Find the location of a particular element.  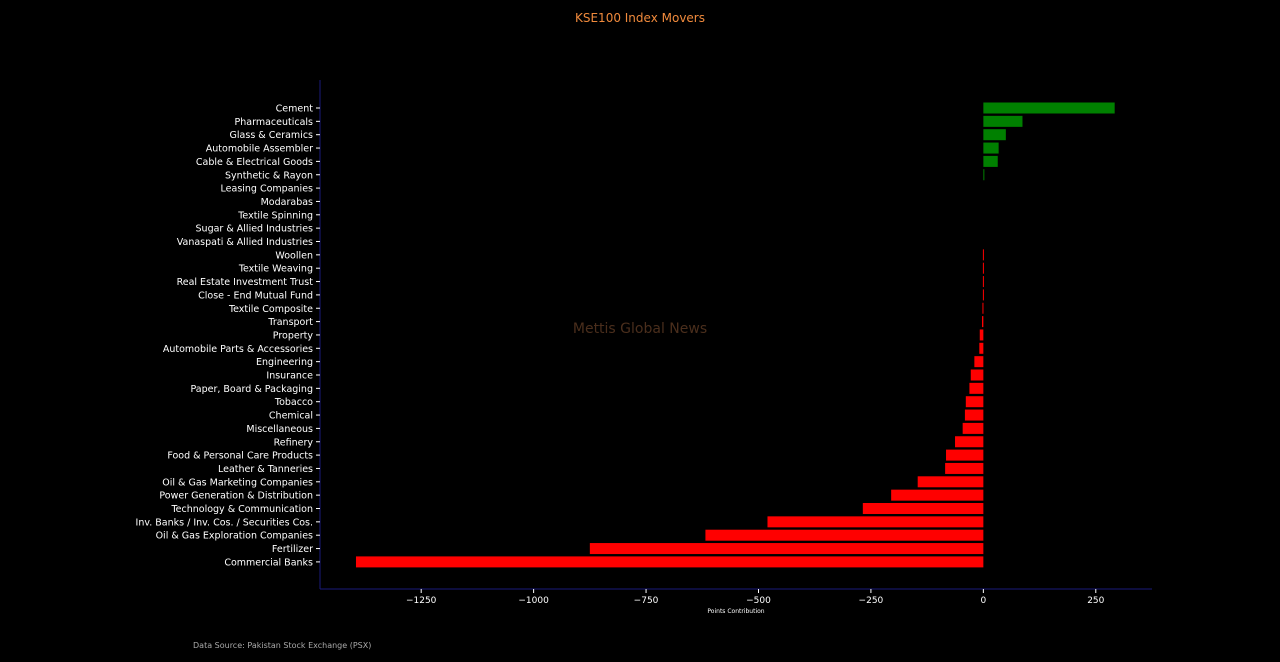

category-label: Textile Weaving is located at coordinates (275, 269).